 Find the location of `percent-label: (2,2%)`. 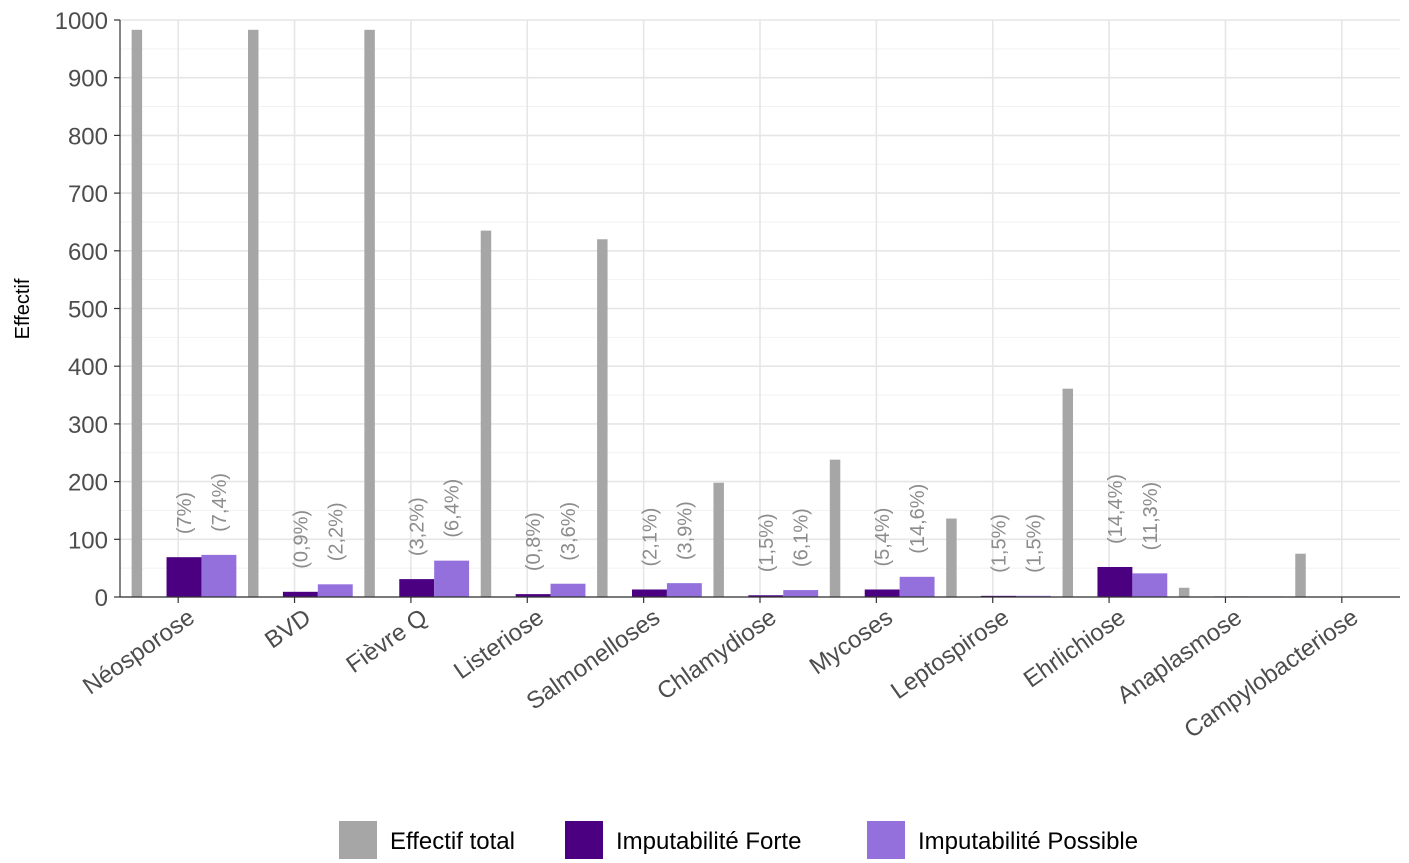

percent-label: (2,2%) is located at coordinates (336, 531).